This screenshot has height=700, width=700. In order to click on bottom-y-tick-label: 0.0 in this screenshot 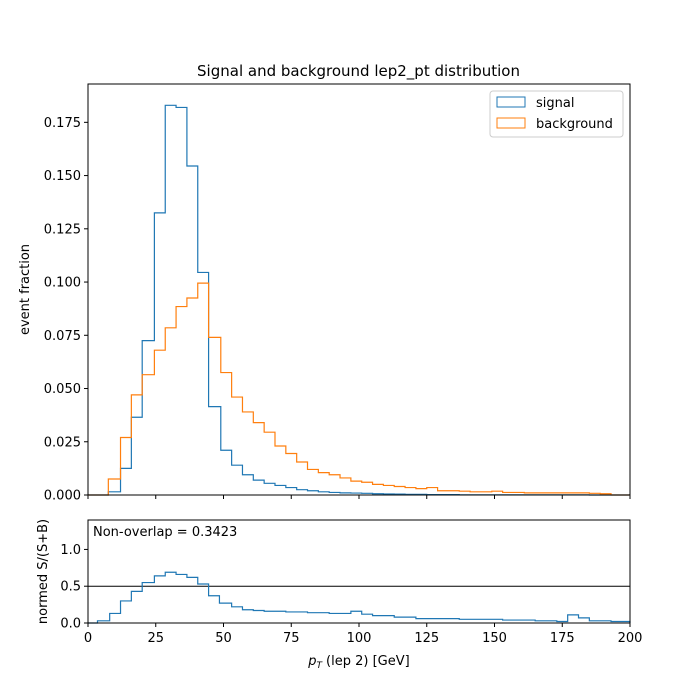, I will do `click(70, 624)`.